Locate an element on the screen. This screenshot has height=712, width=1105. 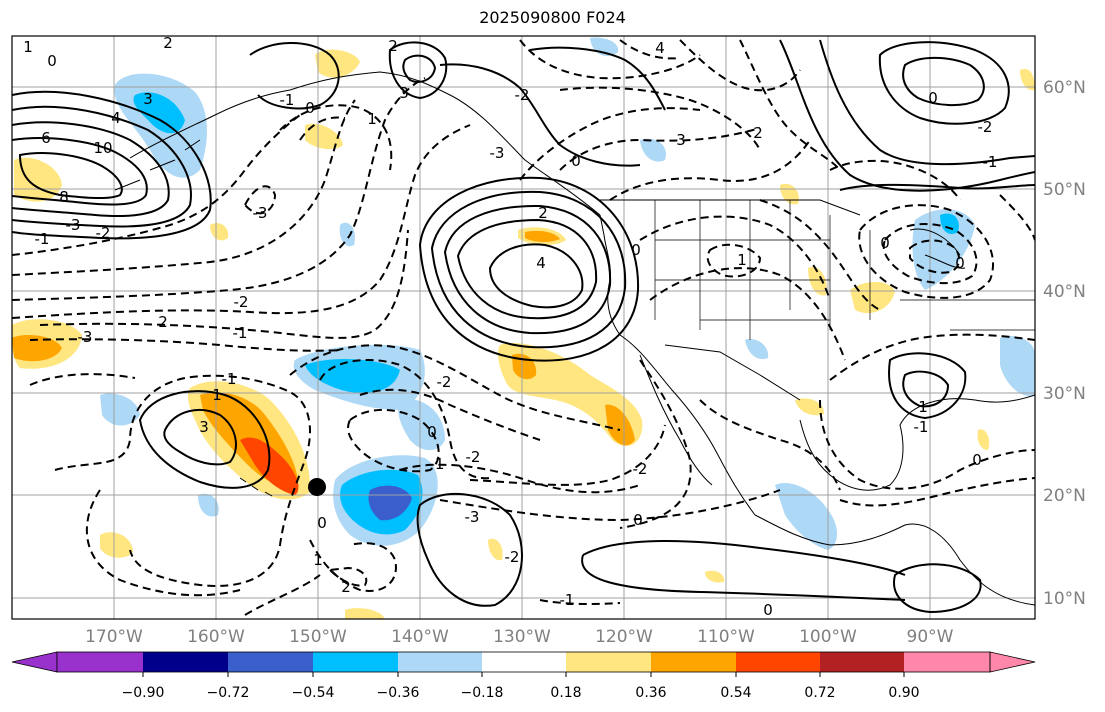
us-canada-border is located at coordinates (730, 207).